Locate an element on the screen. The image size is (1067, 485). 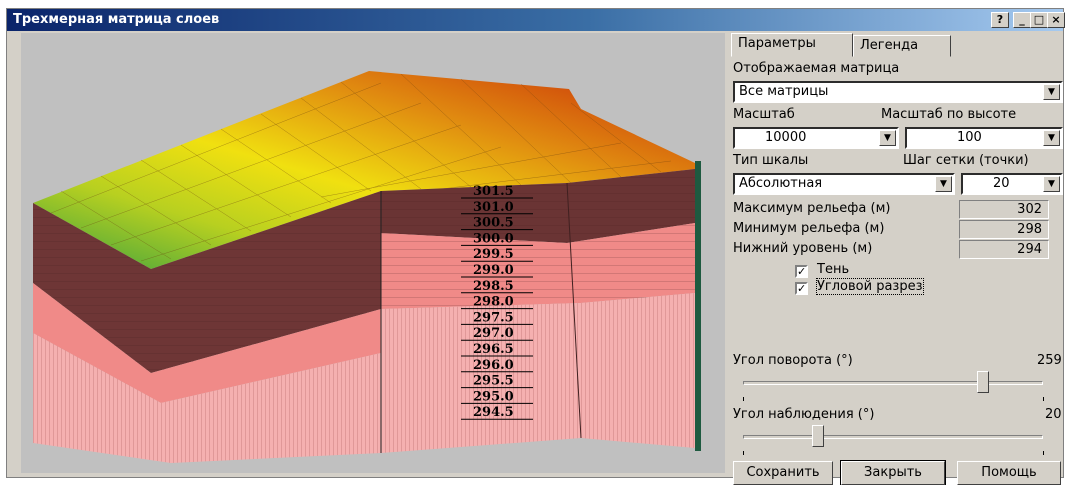
rotation-slider-track is located at coordinates (893, 383).